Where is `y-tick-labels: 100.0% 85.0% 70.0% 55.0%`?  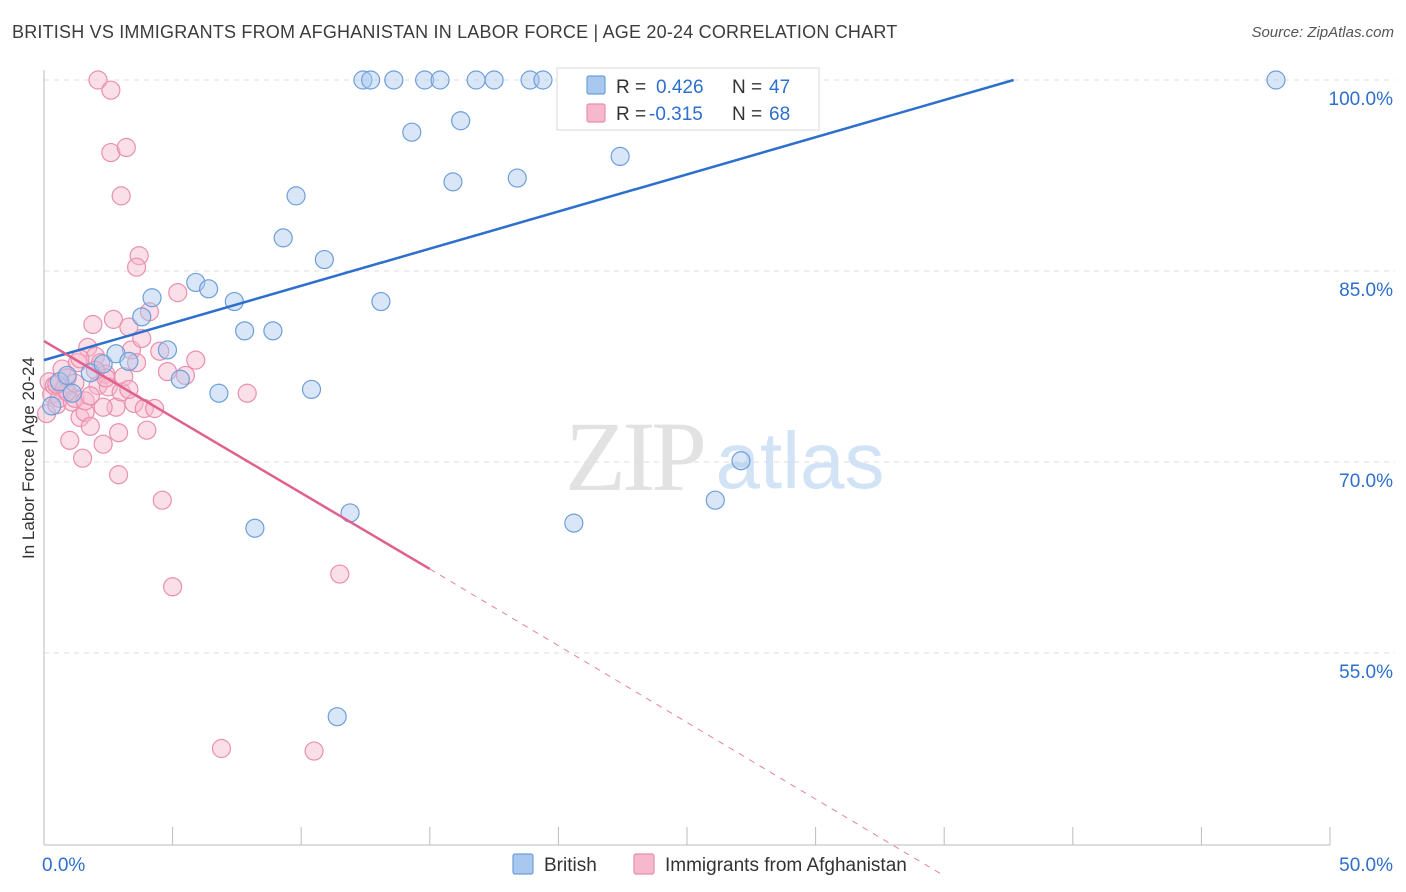 y-tick-labels: 100.0% 85.0% 70.0% 55.0% is located at coordinates (1361, 386).